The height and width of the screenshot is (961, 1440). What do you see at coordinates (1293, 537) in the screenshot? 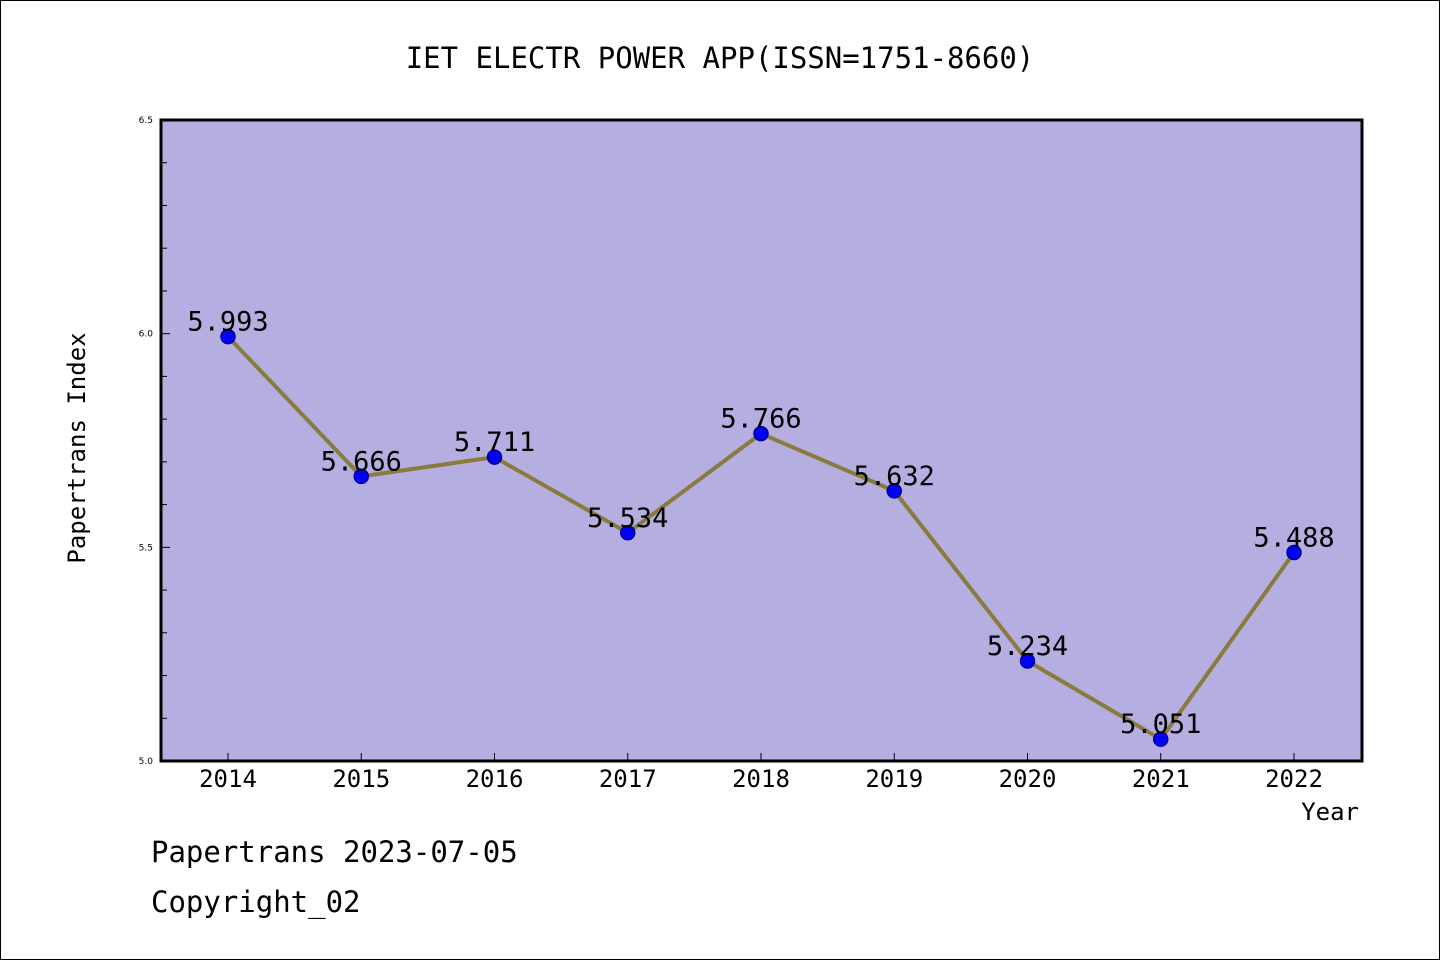
I see `data-label: 5.488` at bounding box center [1293, 537].